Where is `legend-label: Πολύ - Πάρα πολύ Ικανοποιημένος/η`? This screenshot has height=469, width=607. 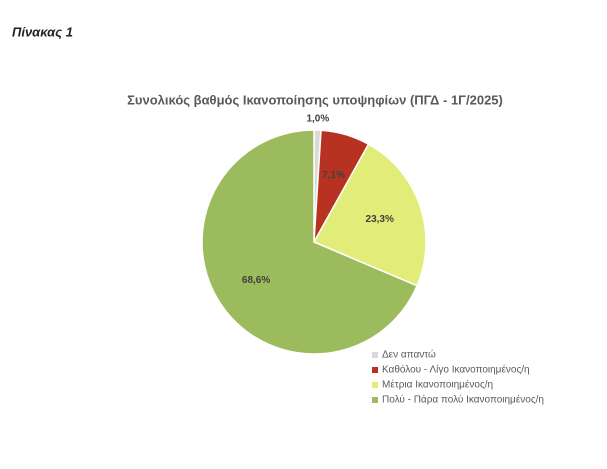 legend-label: Πολύ - Πάρα πολύ Ικανοποιημένος/η is located at coordinates (463, 400).